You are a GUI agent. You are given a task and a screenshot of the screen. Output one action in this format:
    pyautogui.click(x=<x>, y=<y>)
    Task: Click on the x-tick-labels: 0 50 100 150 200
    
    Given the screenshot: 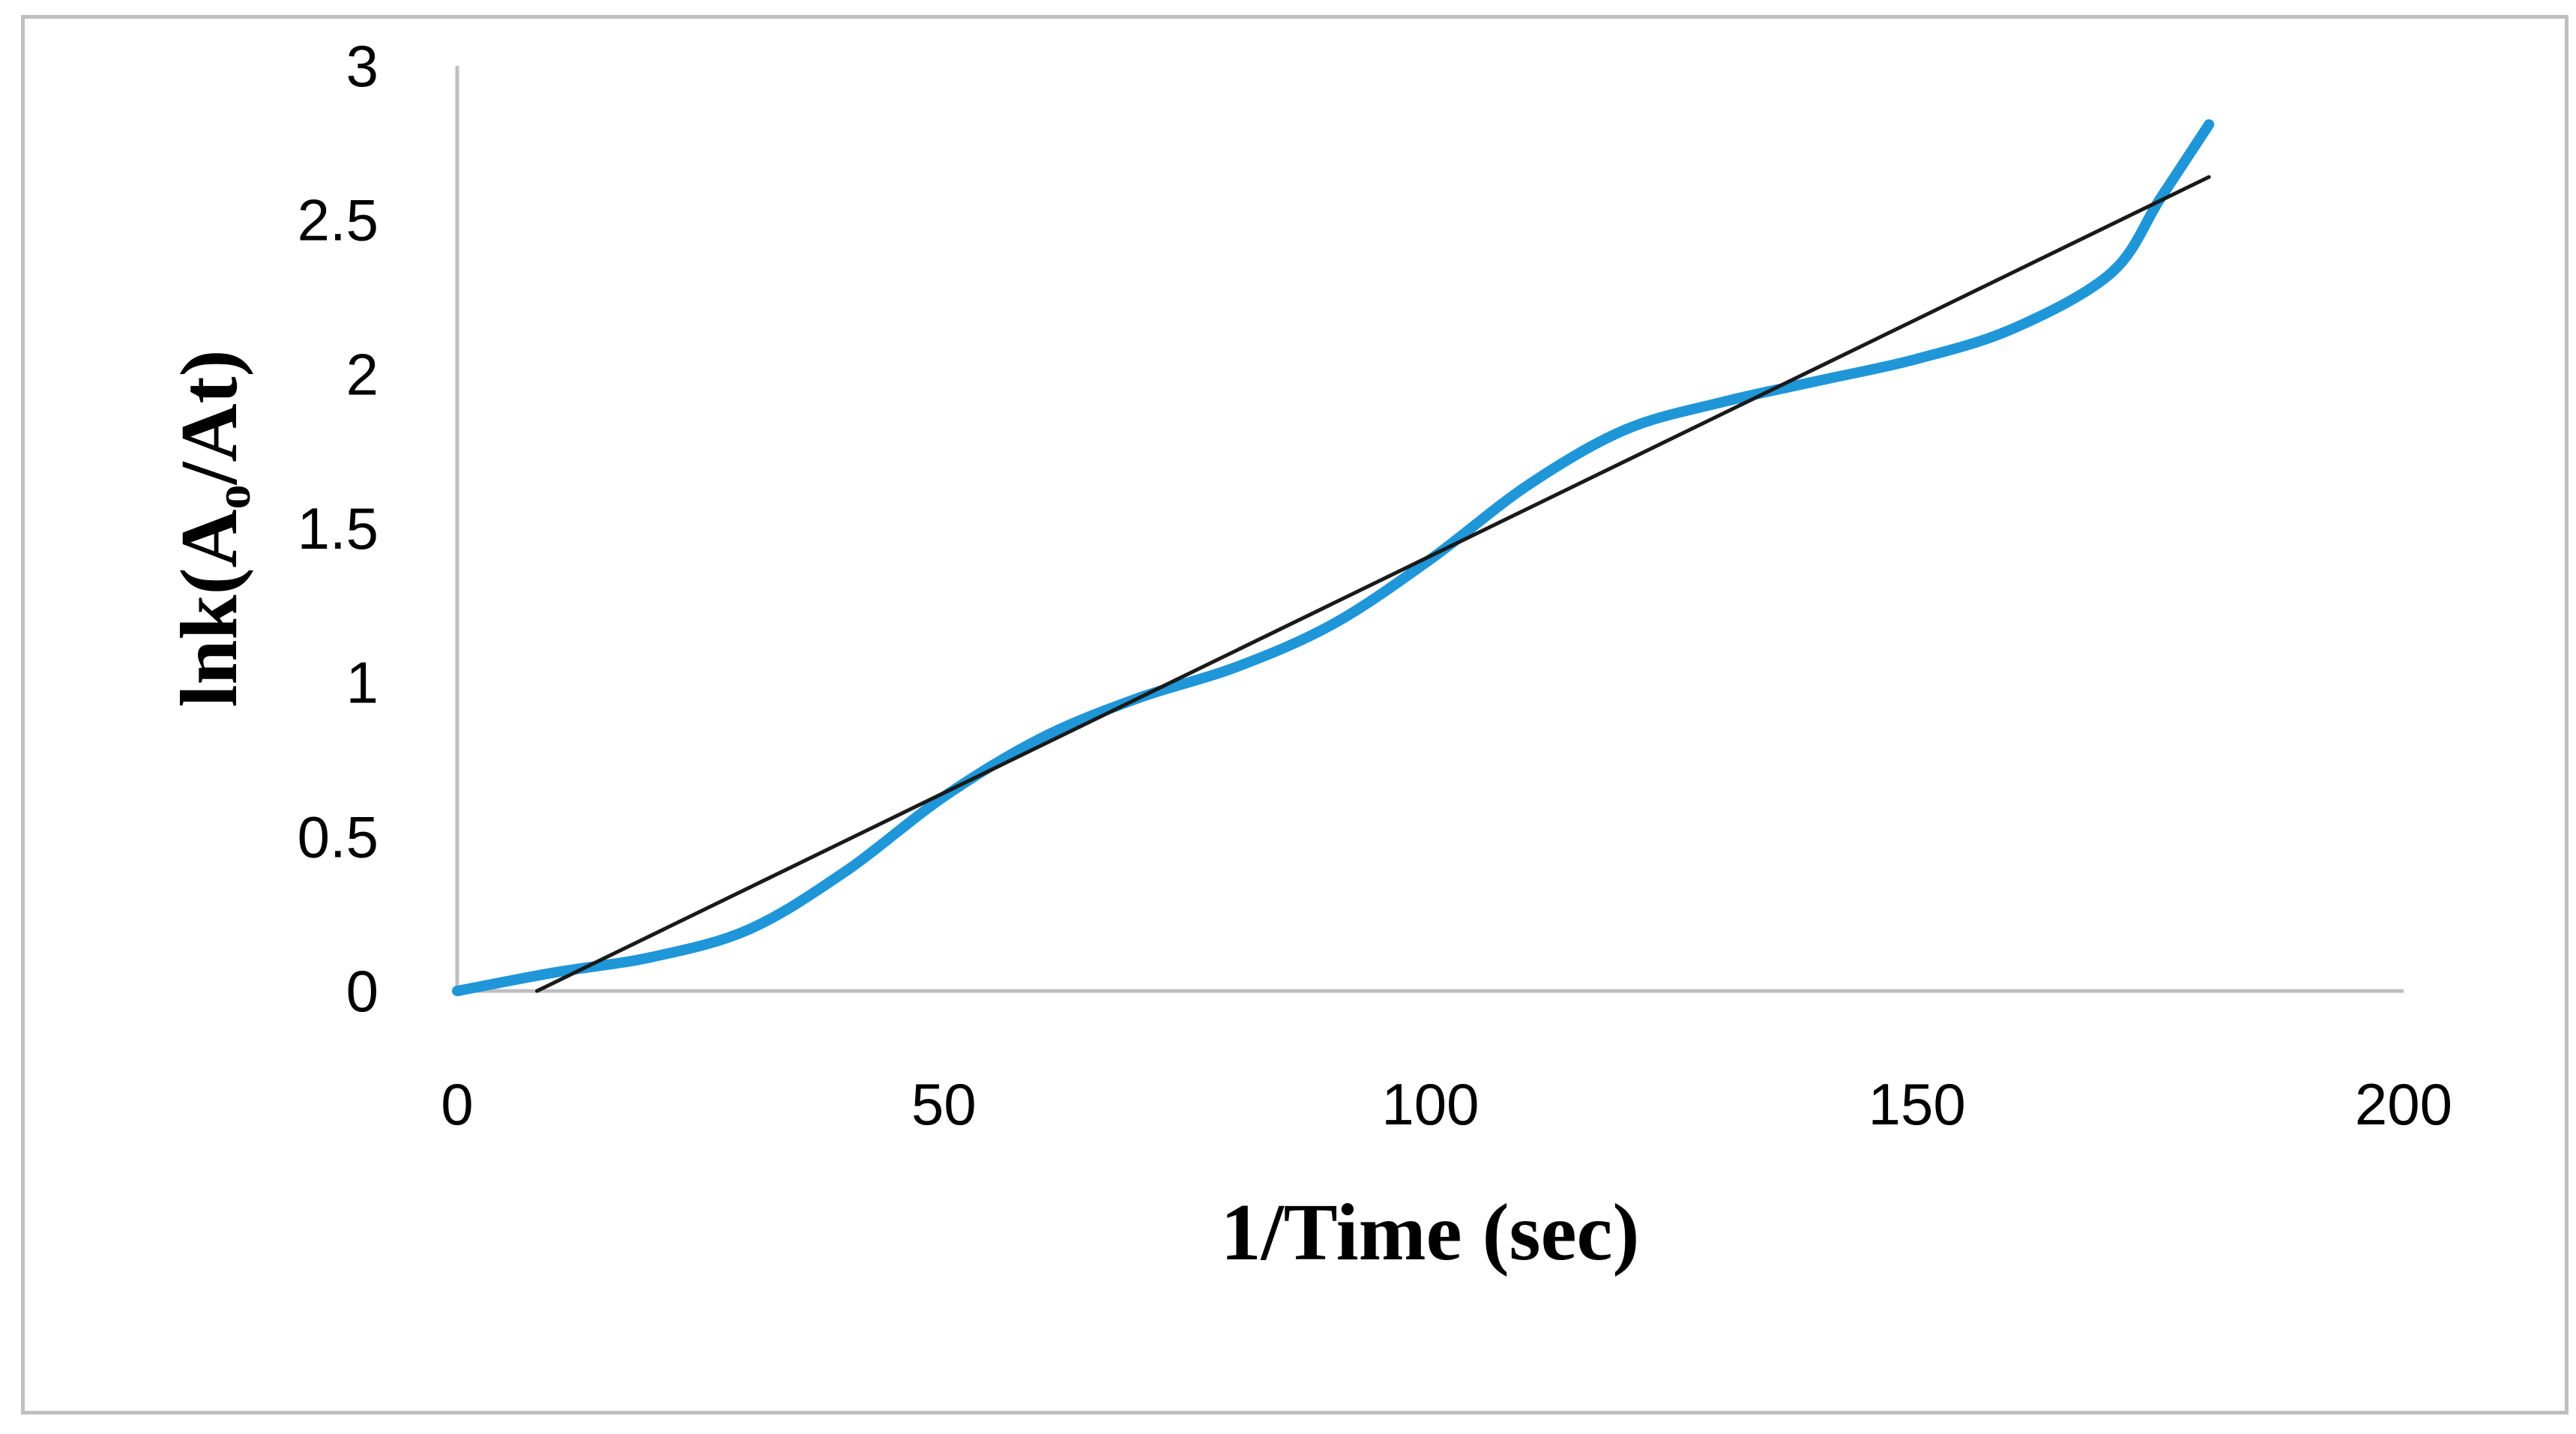 What is the action you would take?
    pyautogui.click(x=1447, y=1104)
    